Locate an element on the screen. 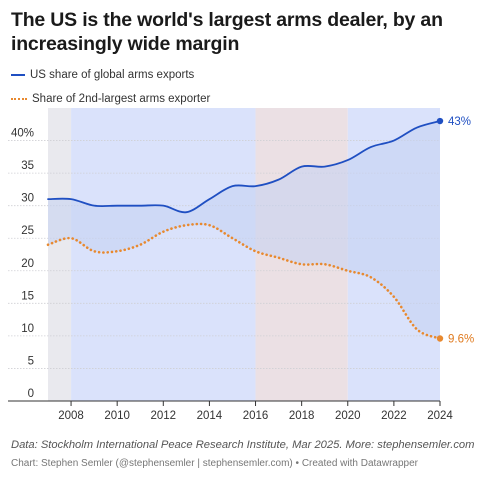 Image resolution: width=483 pixels, height=477 pixels. y-tick-label-10: 10 is located at coordinates (27, 329).